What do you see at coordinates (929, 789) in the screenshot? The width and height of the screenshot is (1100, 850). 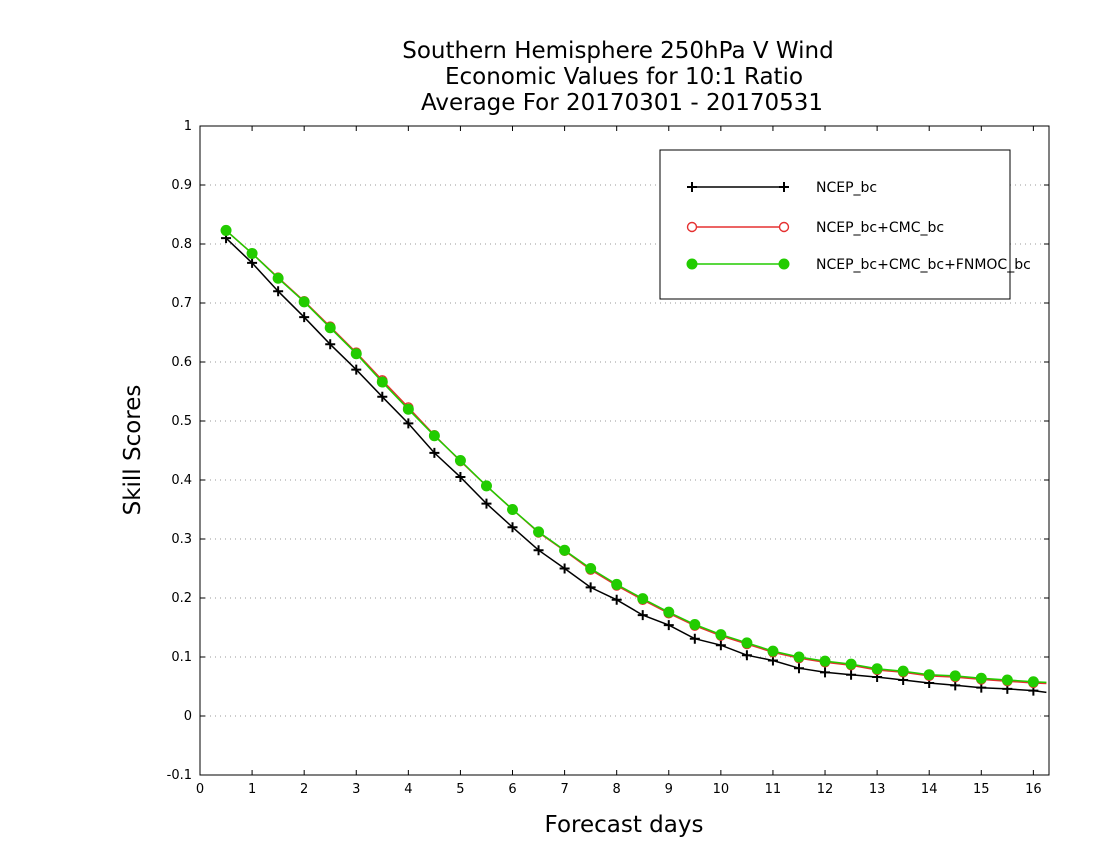 I see `x-tick-label: 14` at bounding box center [929, 789].